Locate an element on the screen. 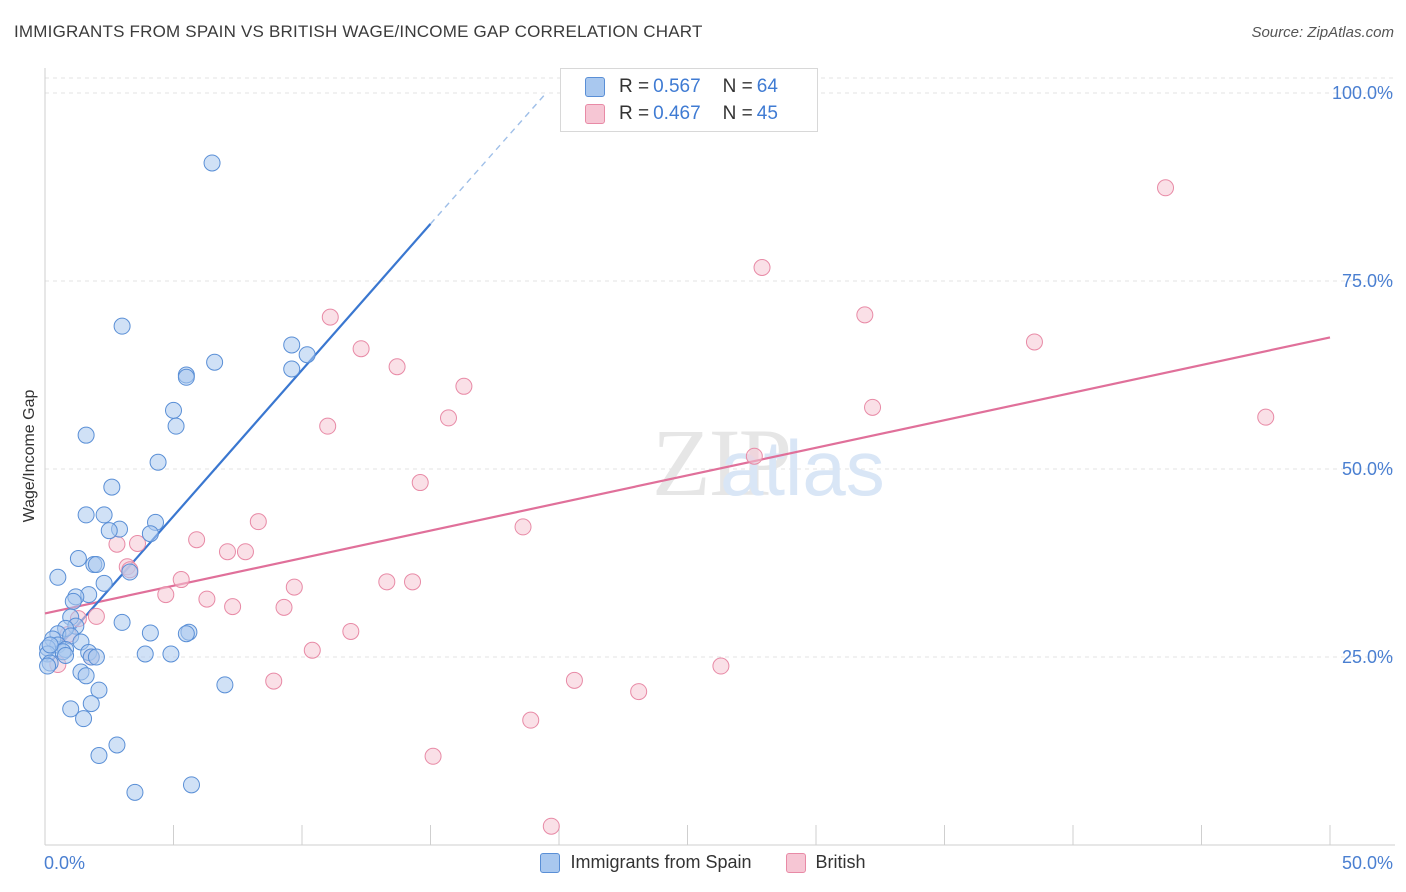 The height and width of the screenshot is (892, 1406). y-tick-label: 25.0% is located at coordinates (1367, 657).